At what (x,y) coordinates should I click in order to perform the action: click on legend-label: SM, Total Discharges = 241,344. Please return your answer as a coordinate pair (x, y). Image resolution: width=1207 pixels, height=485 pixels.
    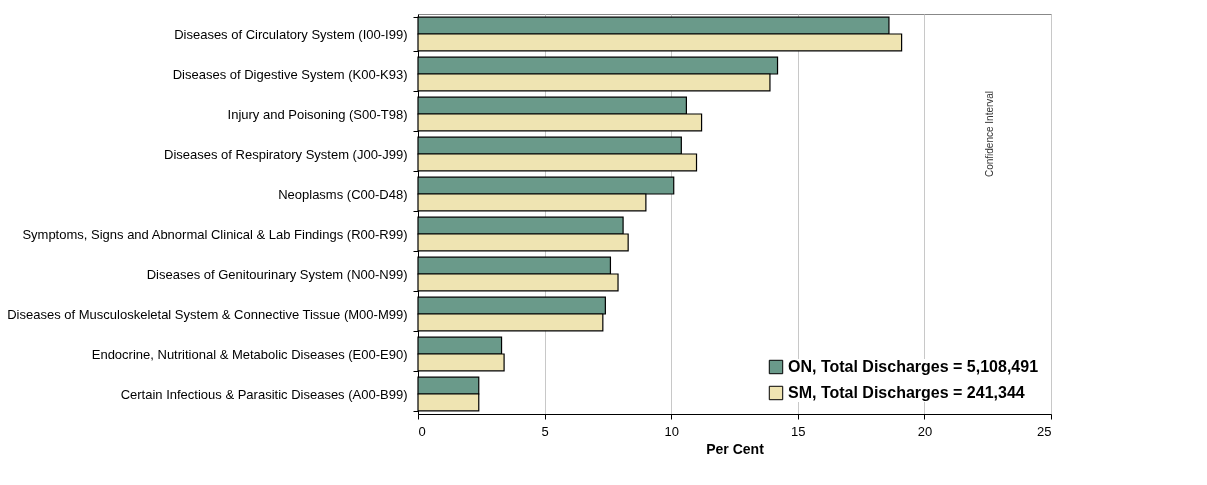
    Looking at the image, I should click on (906, 392).